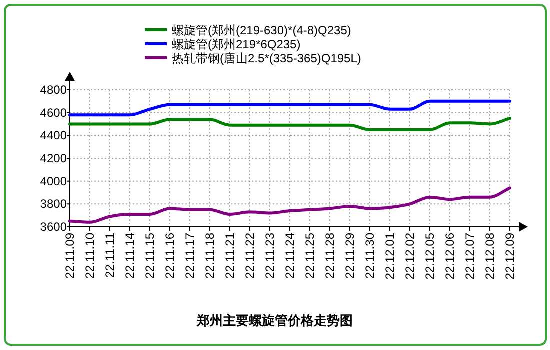  Describe the element at coordinates (250, 255) in the screenshot. I see `x-tick-label: 22.11.22` at that location.